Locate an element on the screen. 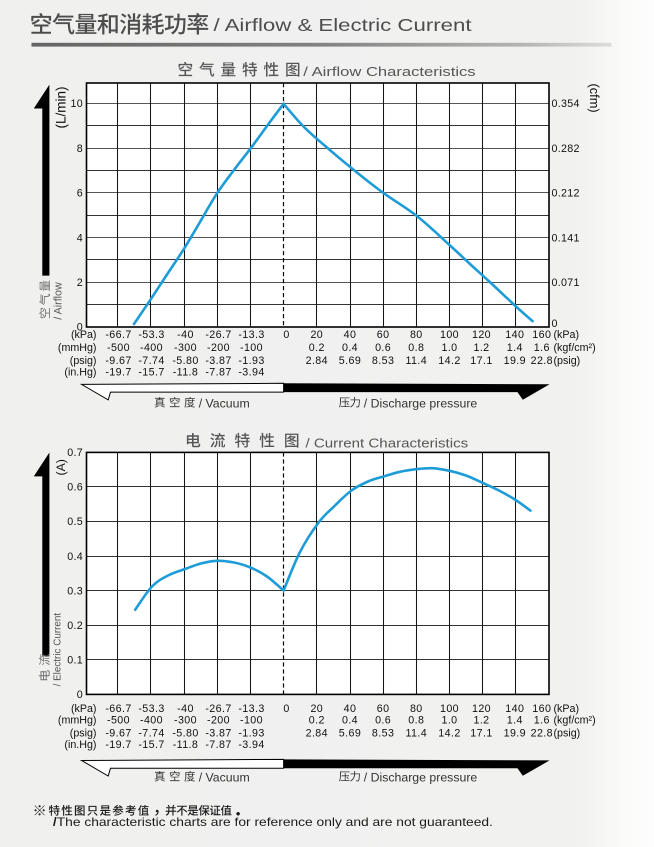 The width and height of the screenshot is (654, 847). svg-text: 5.69 is located at coordinates (350, 361).